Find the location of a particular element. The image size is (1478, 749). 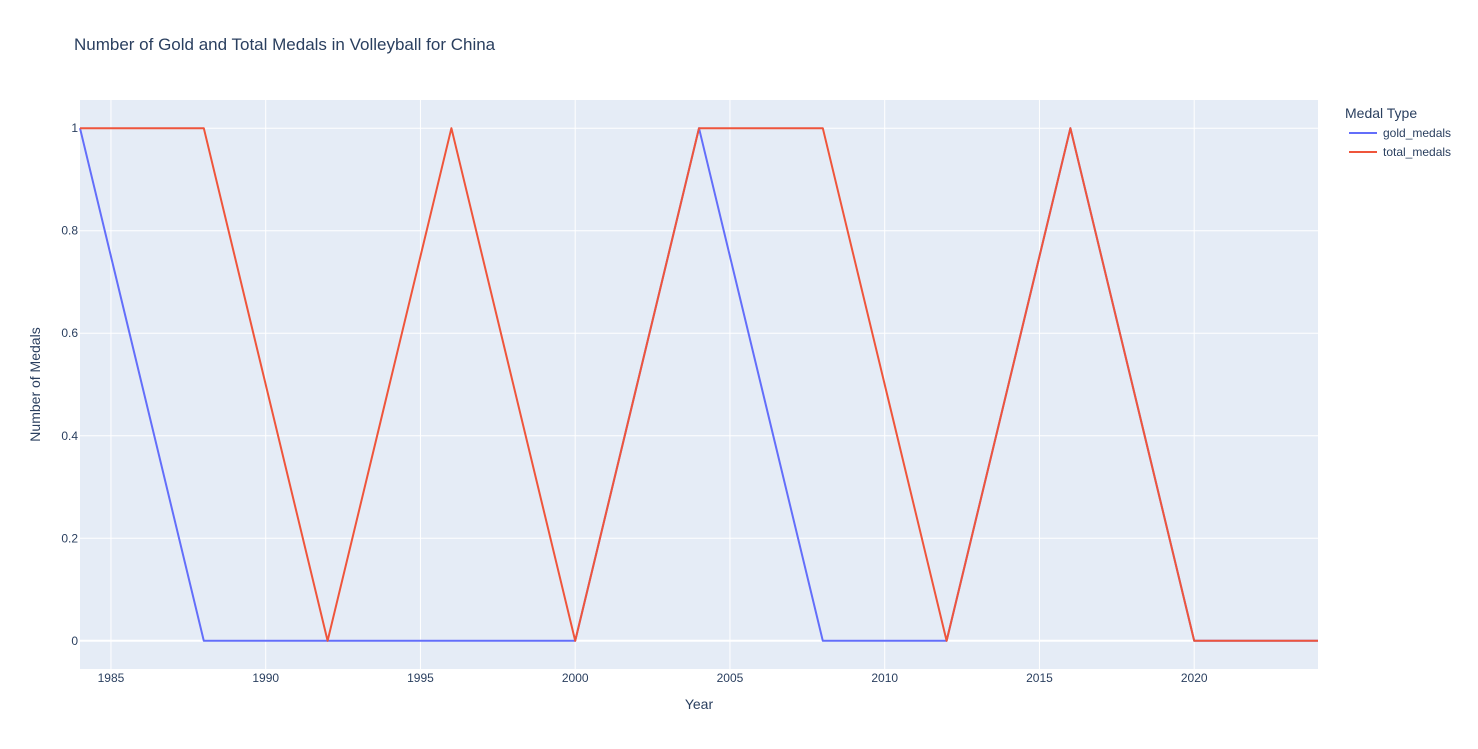

x-tick-label: 2000 is located at coordinates (575, 678).